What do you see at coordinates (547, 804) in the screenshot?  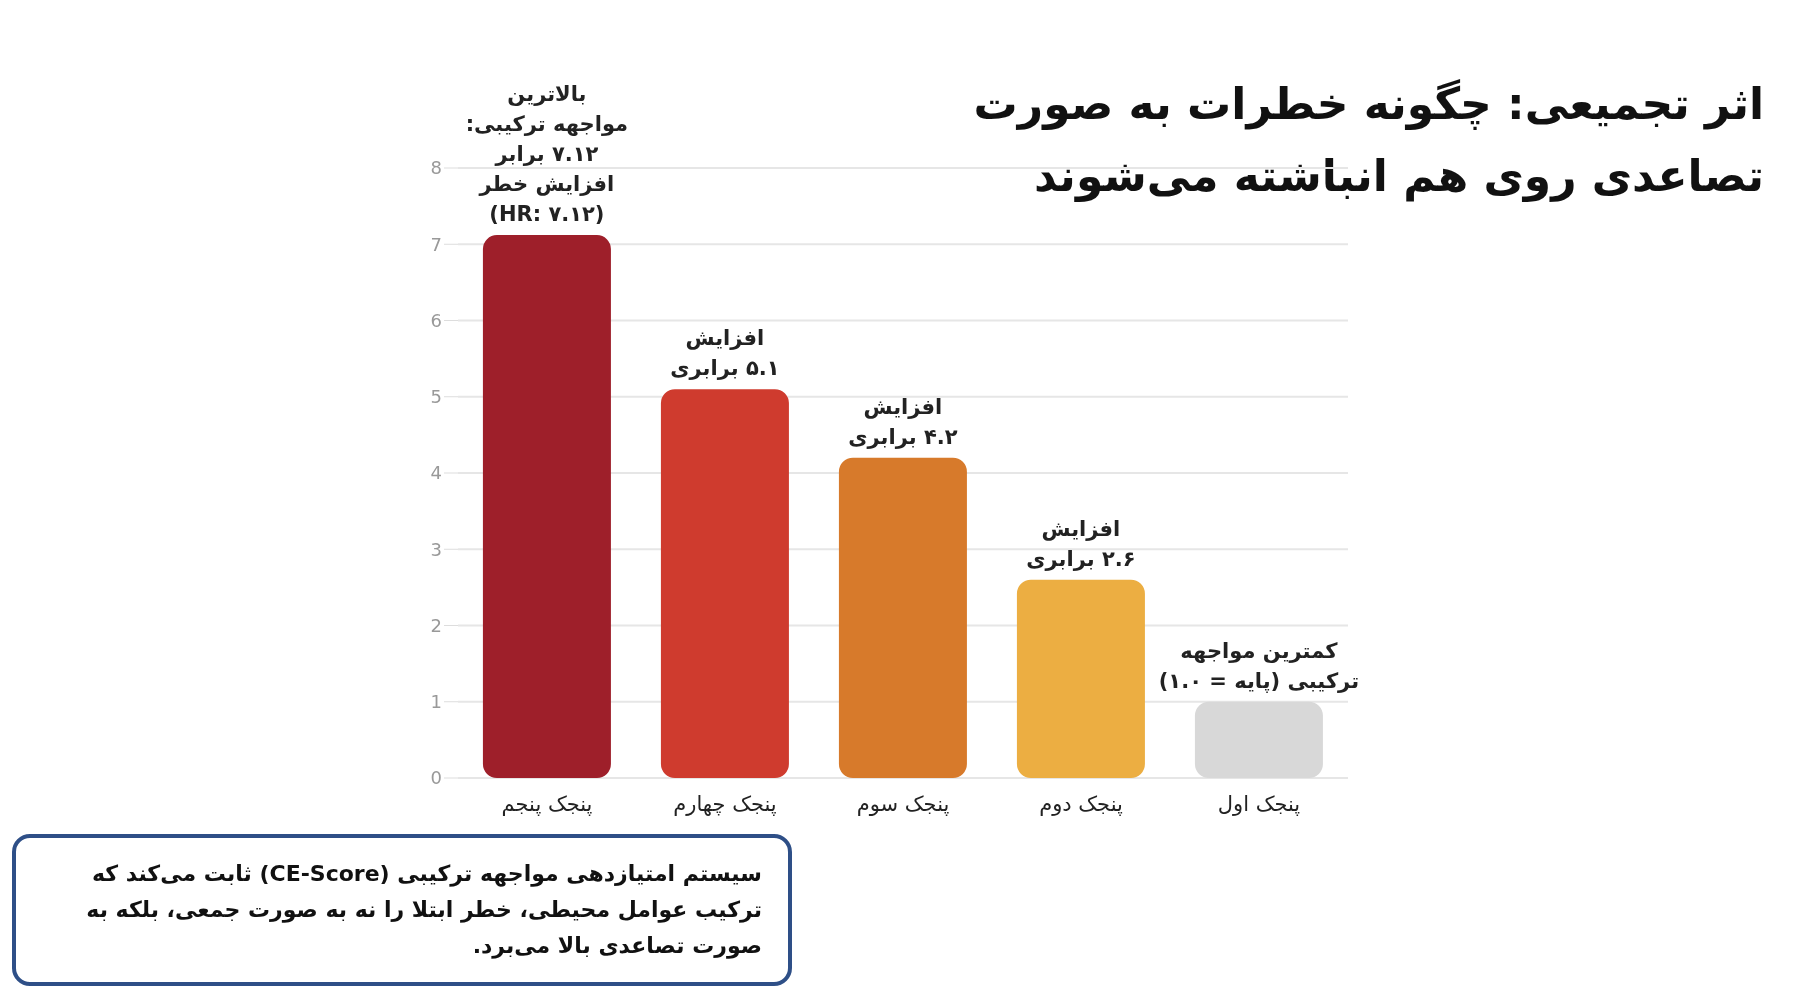 I see `x-tick-label: پنجک پنجم` at bounding box center [547, 804].